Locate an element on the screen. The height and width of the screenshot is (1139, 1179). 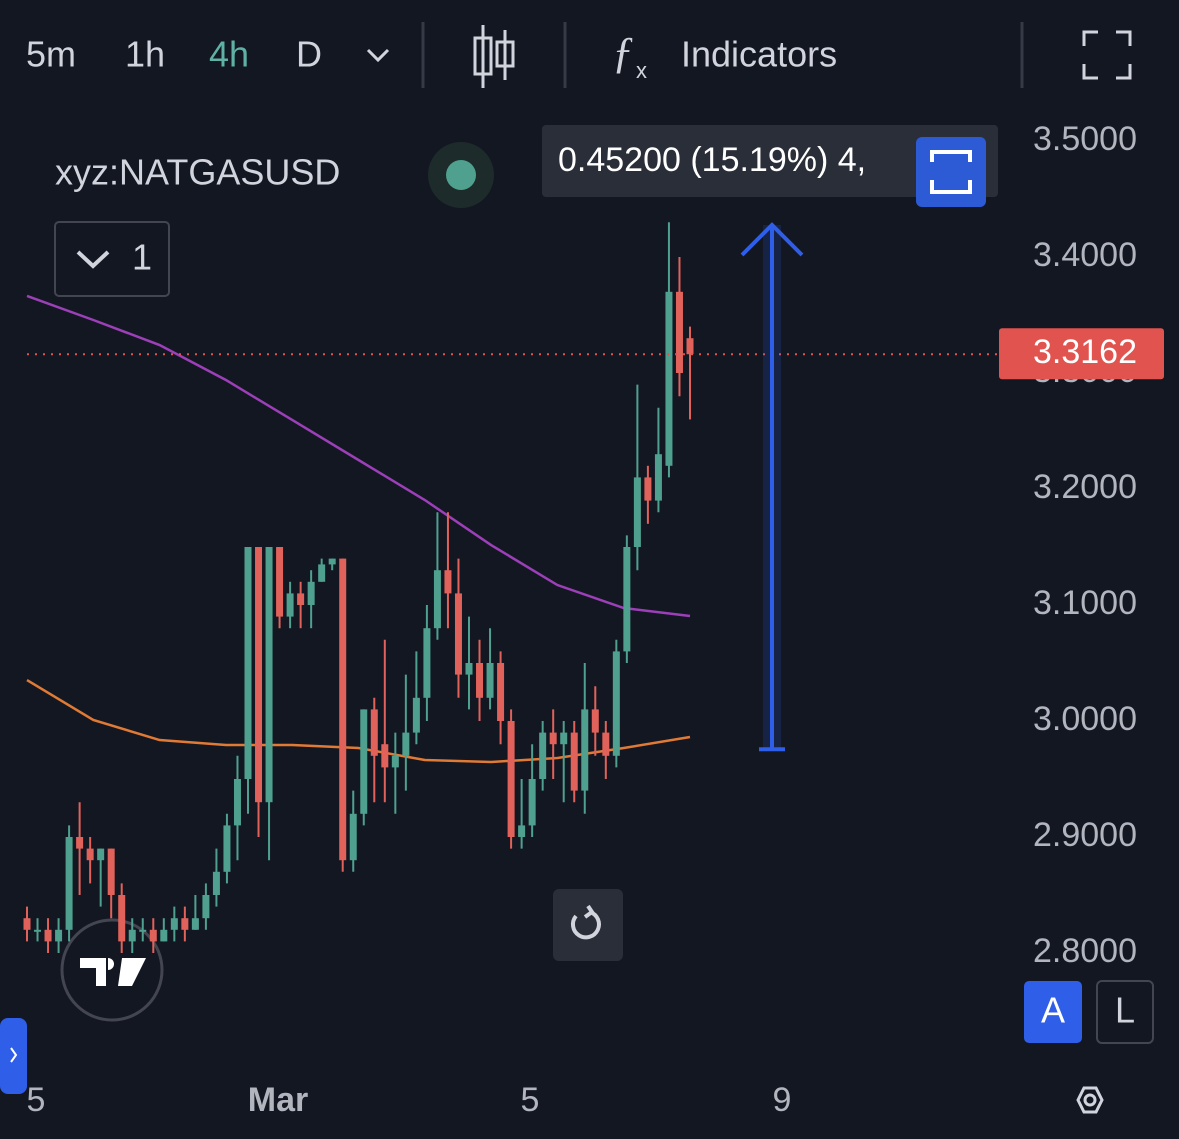
interval-5m: 5m is located at coordinates (51, 54).